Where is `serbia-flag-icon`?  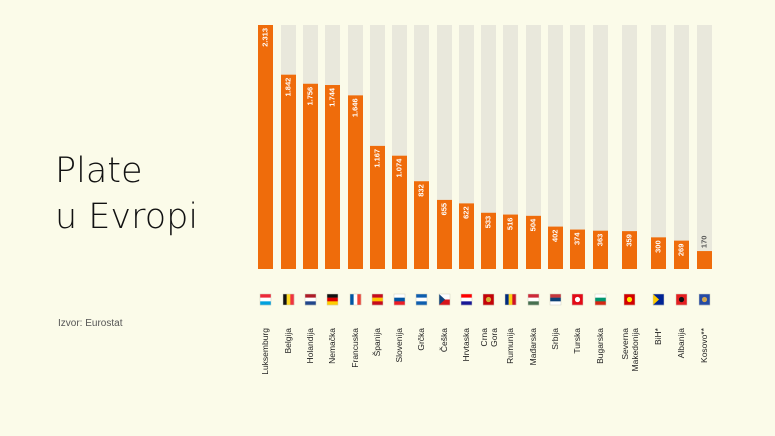
serbia-flag-icon is located at coordinates (555, 299).